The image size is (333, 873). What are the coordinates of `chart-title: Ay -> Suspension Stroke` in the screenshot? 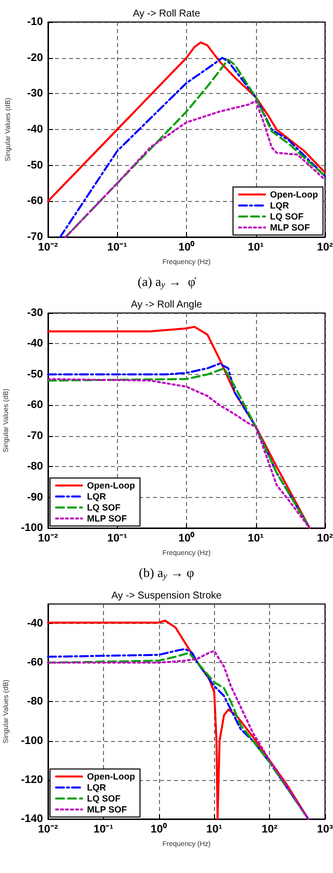 It's located at (166, 596).